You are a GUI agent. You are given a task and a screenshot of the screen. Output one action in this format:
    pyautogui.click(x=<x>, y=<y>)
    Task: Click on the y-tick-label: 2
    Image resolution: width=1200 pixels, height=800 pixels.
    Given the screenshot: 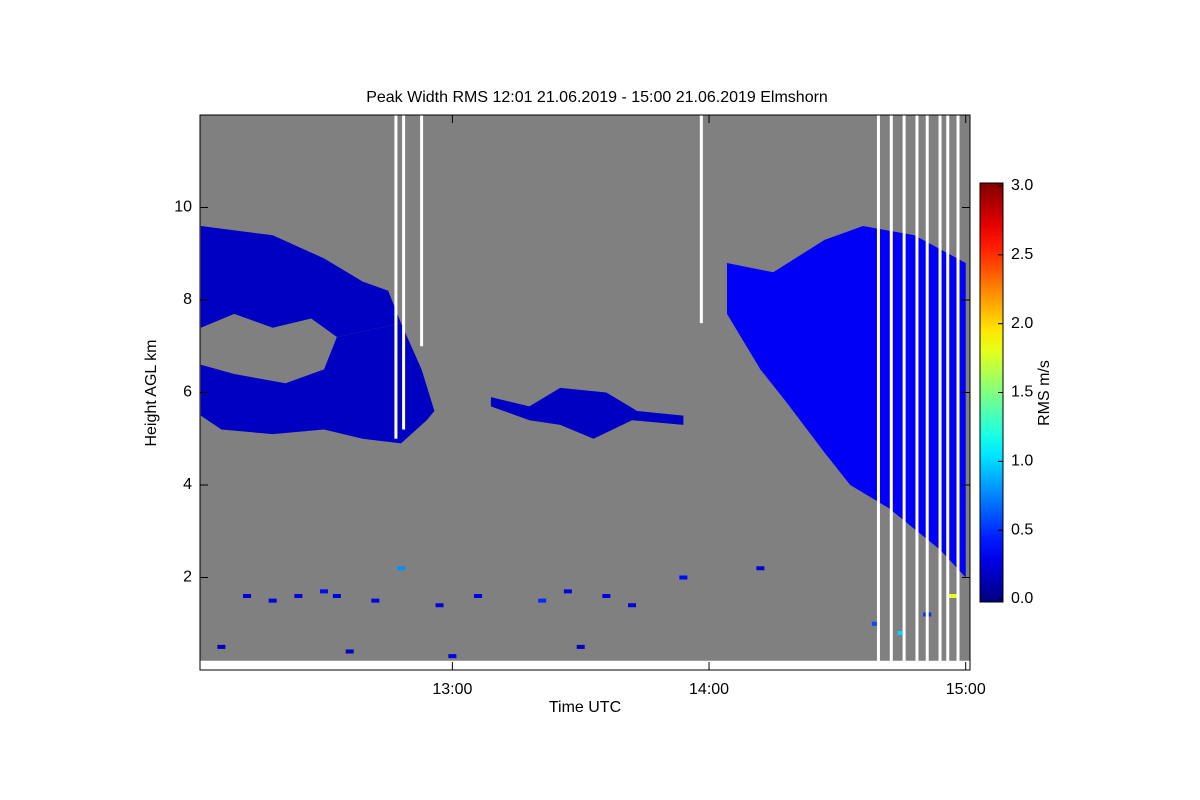 What is the action you would take?
    pyautogui.click(x=187, y=577)
    